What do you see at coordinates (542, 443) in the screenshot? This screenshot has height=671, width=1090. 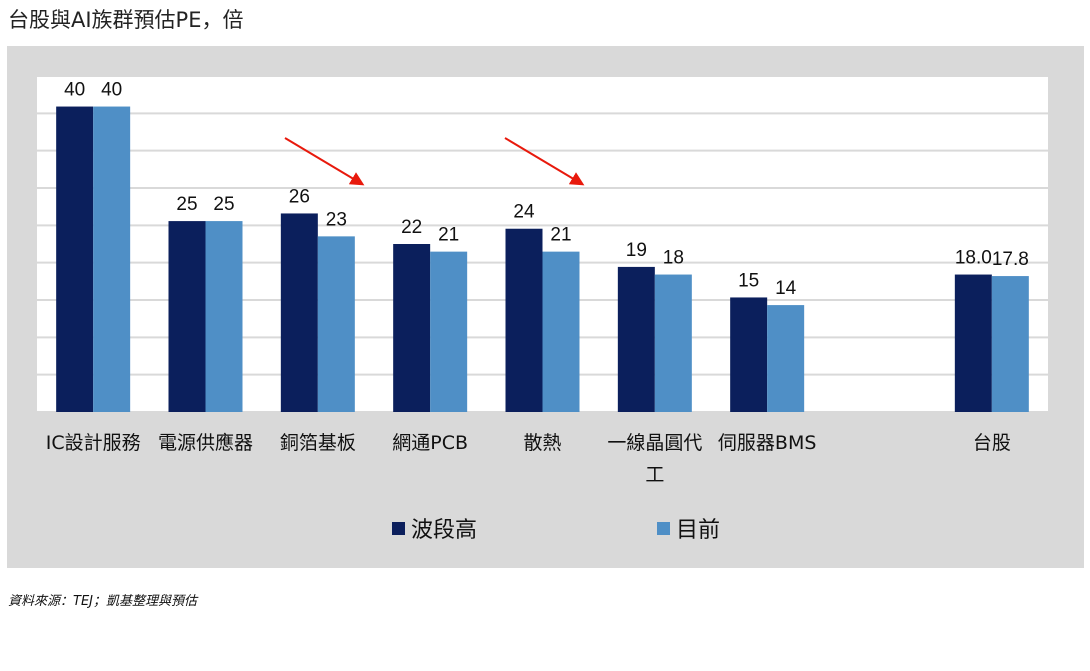 I see `category-label: 散熱` at bounding box center [542, 443].